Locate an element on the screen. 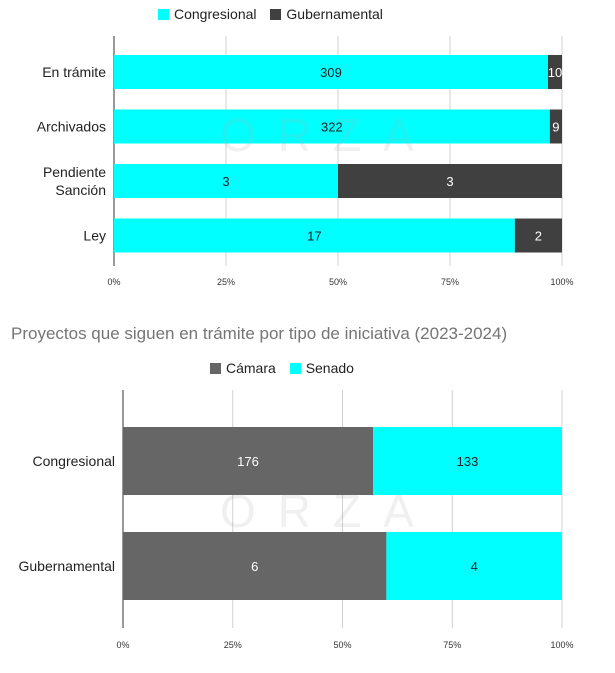  data-label: 309 is located at coordinates (331, 72).